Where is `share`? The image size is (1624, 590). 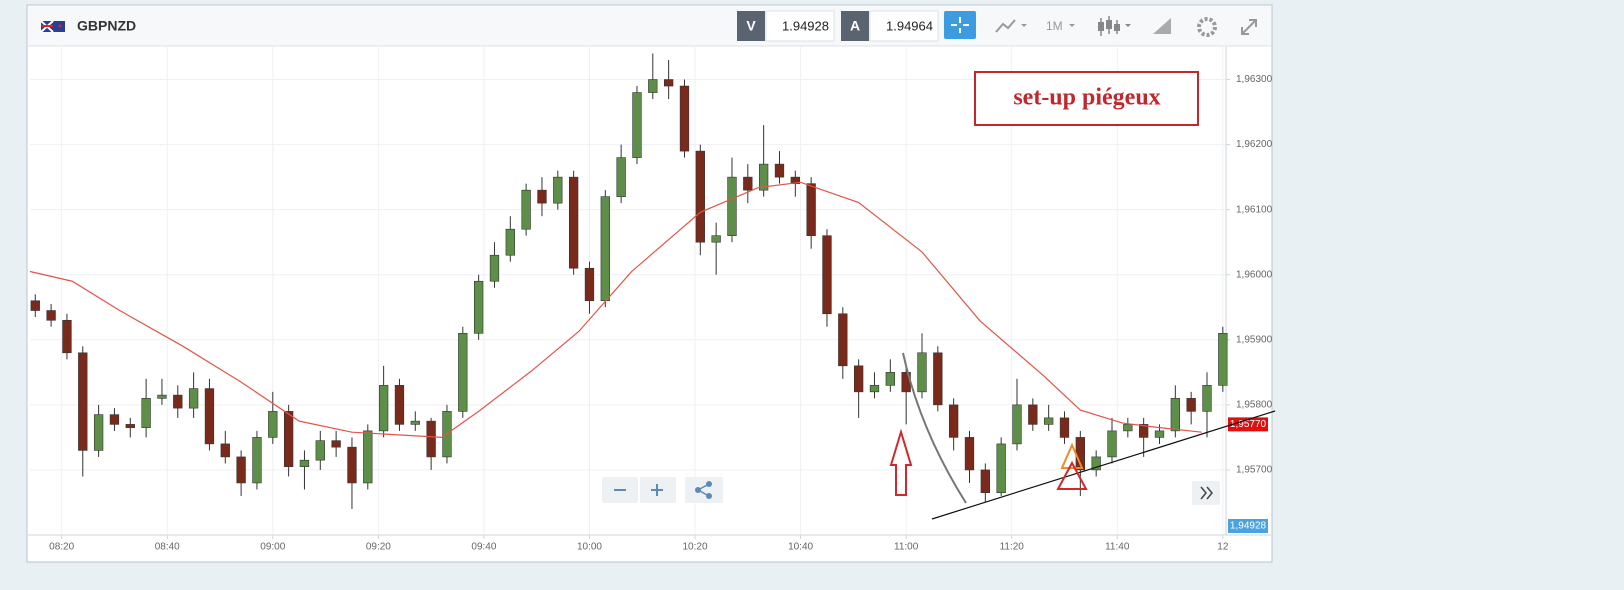
share is located at coordinates (704, 490).